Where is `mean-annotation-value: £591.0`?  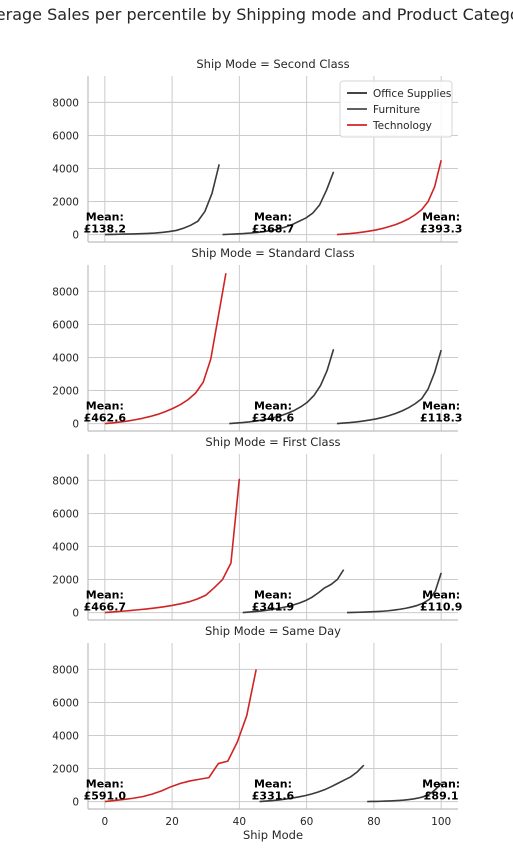
mean-annotation-value: £591.0 is located at coordinates (105, 796).